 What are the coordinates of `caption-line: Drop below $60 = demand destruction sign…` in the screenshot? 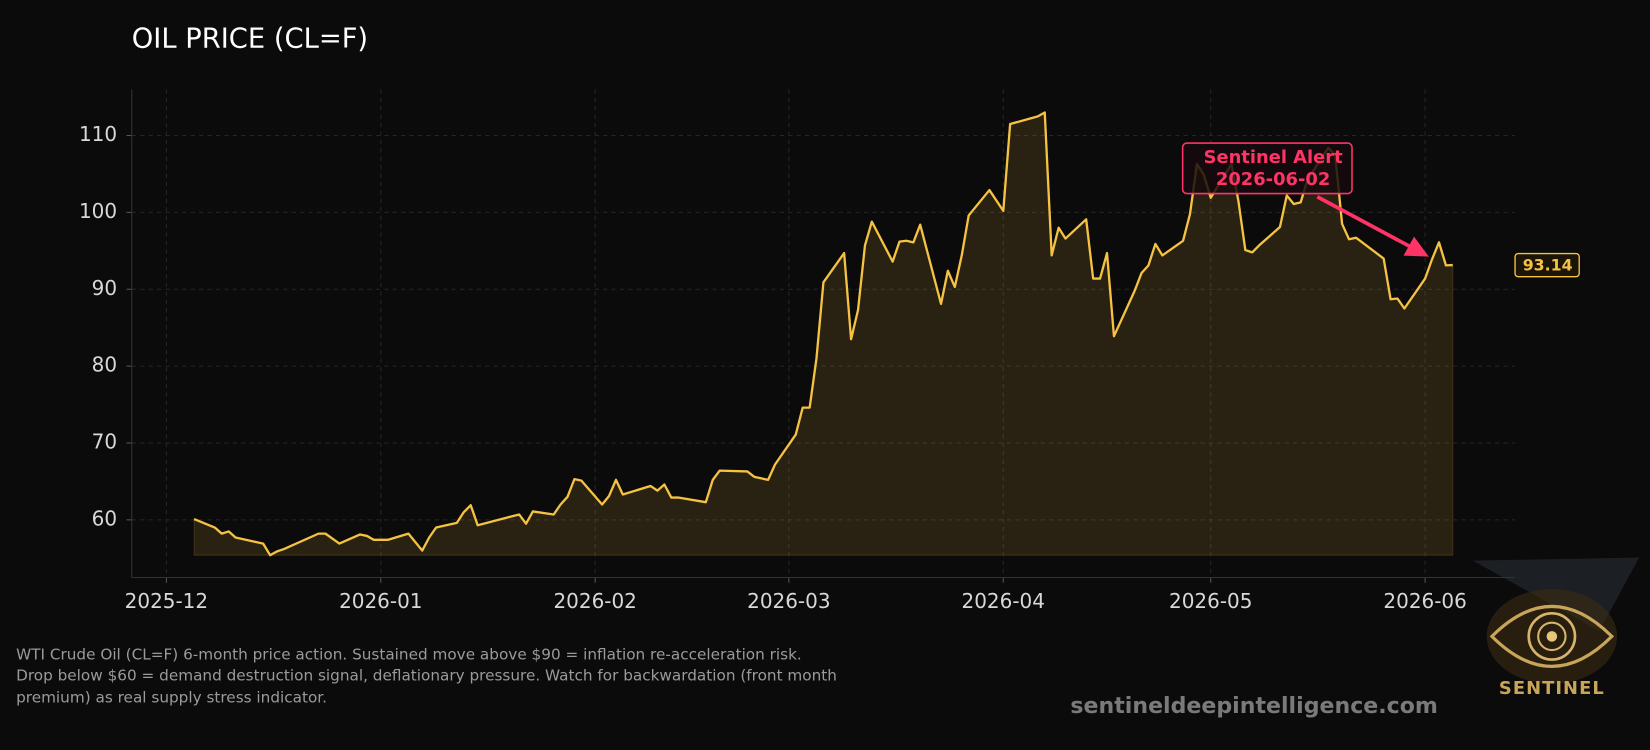 It's located at (426, 676).